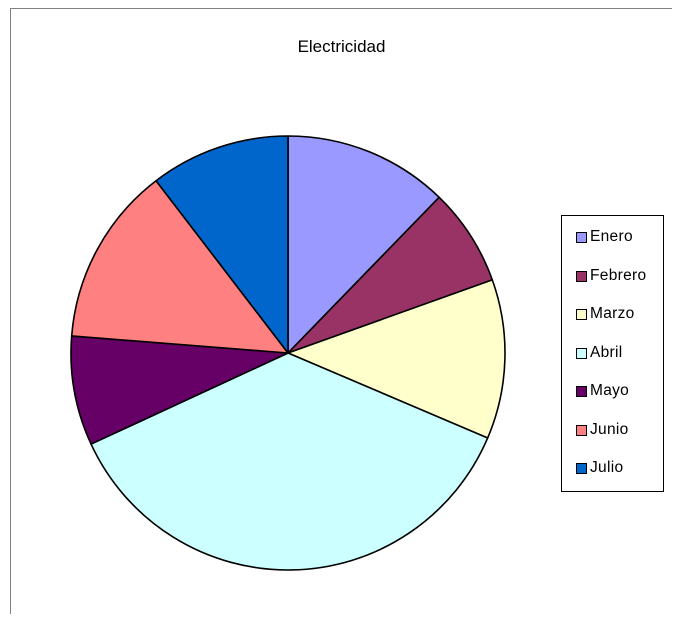 This screenshot has width=678, height=618. Describe the element at coordinates (612, 363) in the screenshot. I see `legend-item-abril: Abril` at that location.